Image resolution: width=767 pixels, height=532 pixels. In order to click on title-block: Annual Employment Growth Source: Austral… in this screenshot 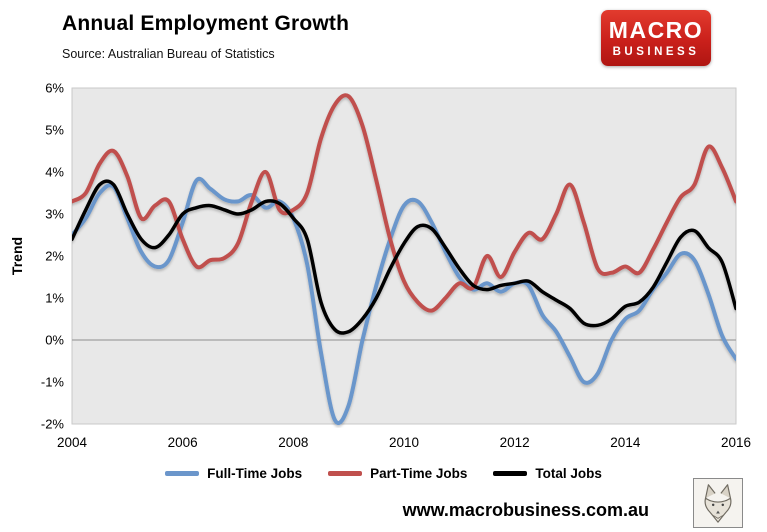, I will do `click(205, 36)`.